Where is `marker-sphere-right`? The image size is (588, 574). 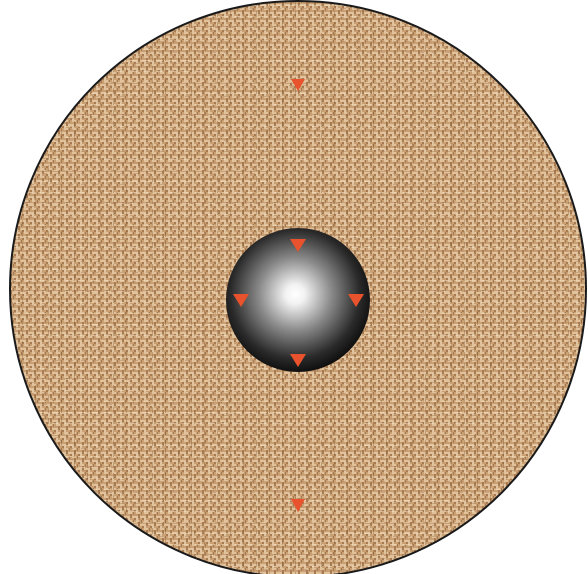
marker-sphere-right is located at coordinates (356, 300).